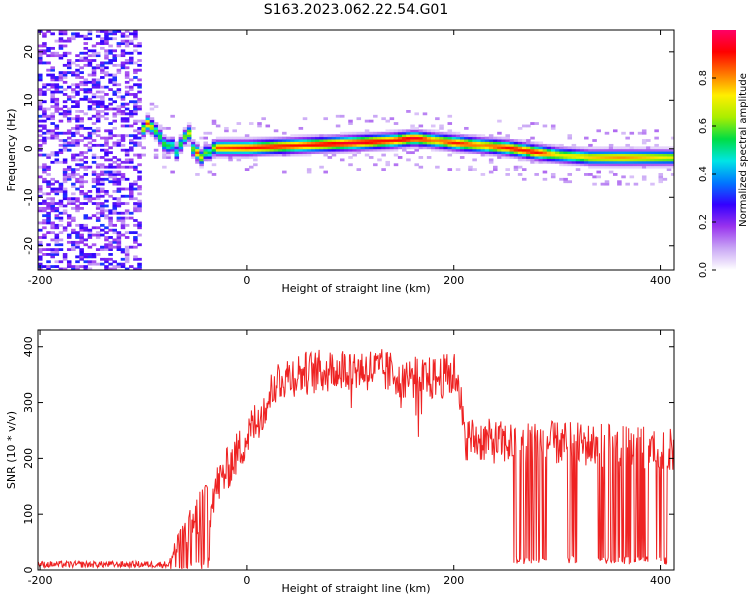  I want to click on x-tick-label: 0, so click(246, 280).